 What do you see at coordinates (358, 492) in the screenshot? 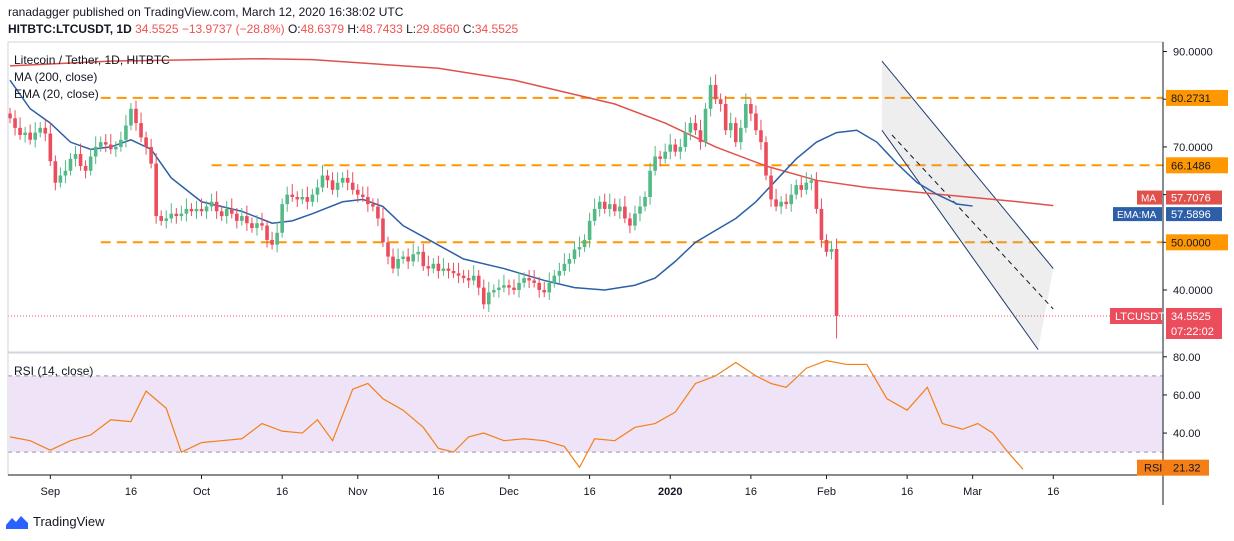
I see `time-tick-label: Nov` at bounding box center [358, 492].